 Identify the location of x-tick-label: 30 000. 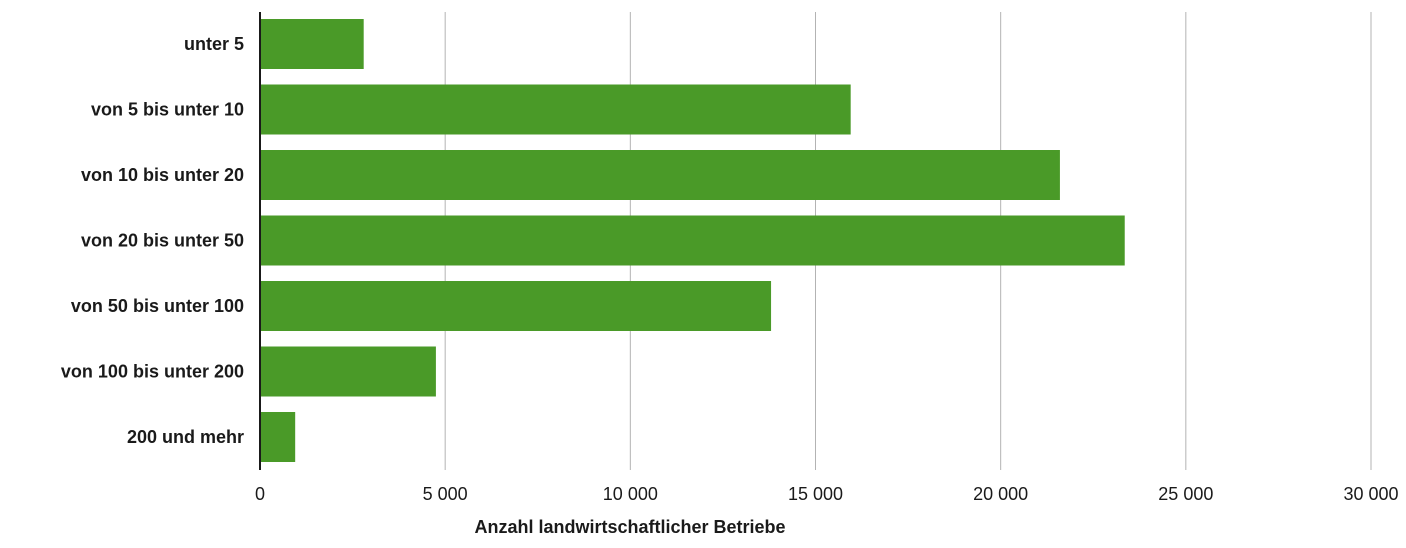
(1370, 494).